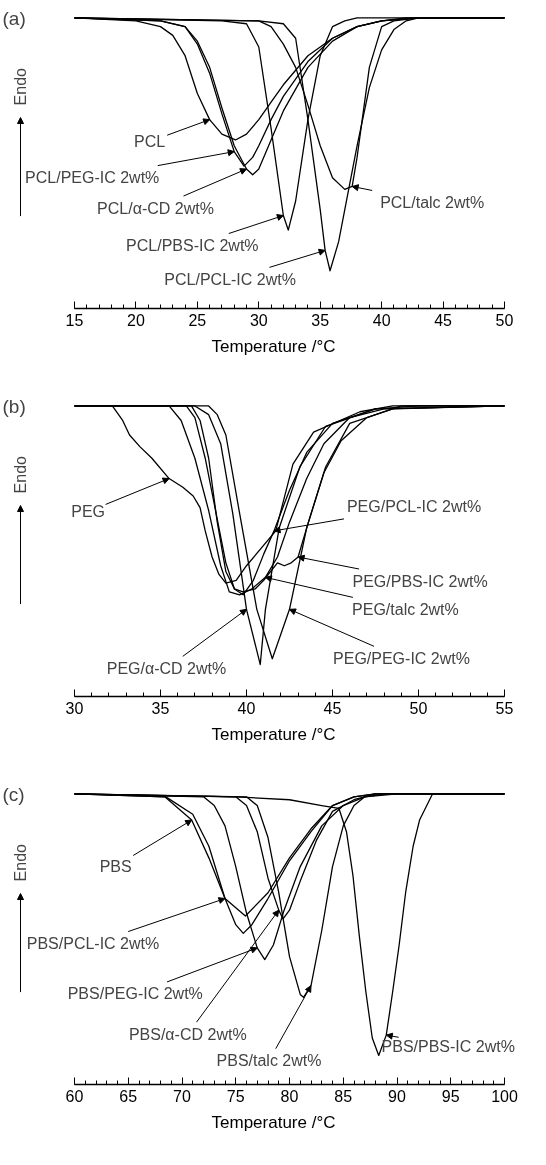 This screenshot has width=546, height=1165. Describe the element at coordinates (448, 1046) in the screenshot. I see `annotation: PBS/PBS-IC 2wt%` at that location.